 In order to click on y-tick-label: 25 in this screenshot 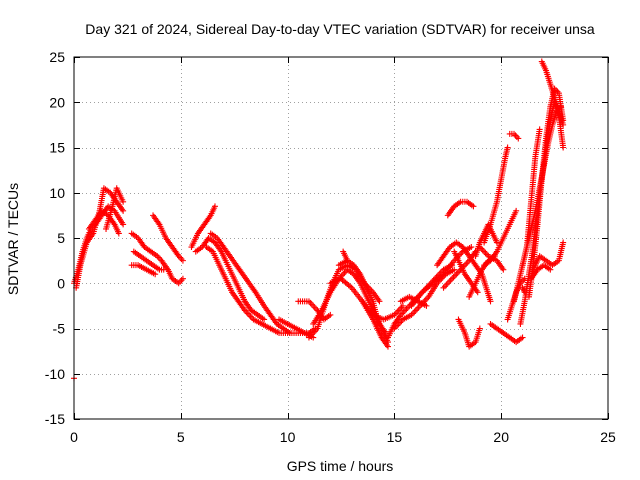, I will do `click(57, 57)`.